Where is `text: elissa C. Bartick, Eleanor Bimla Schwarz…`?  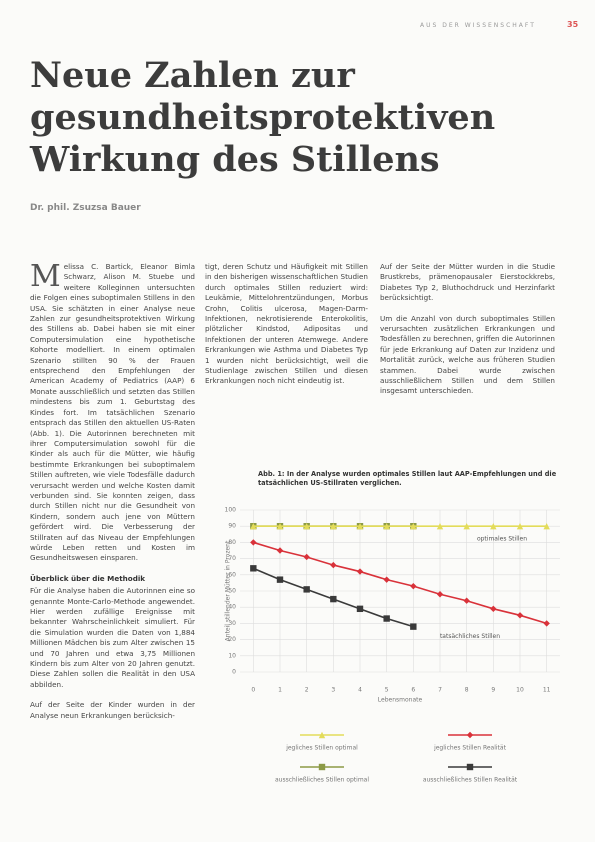 text: elissa C. Bartick, Eleanor Bimla Schwarz… is located at coordinates (112, 412).